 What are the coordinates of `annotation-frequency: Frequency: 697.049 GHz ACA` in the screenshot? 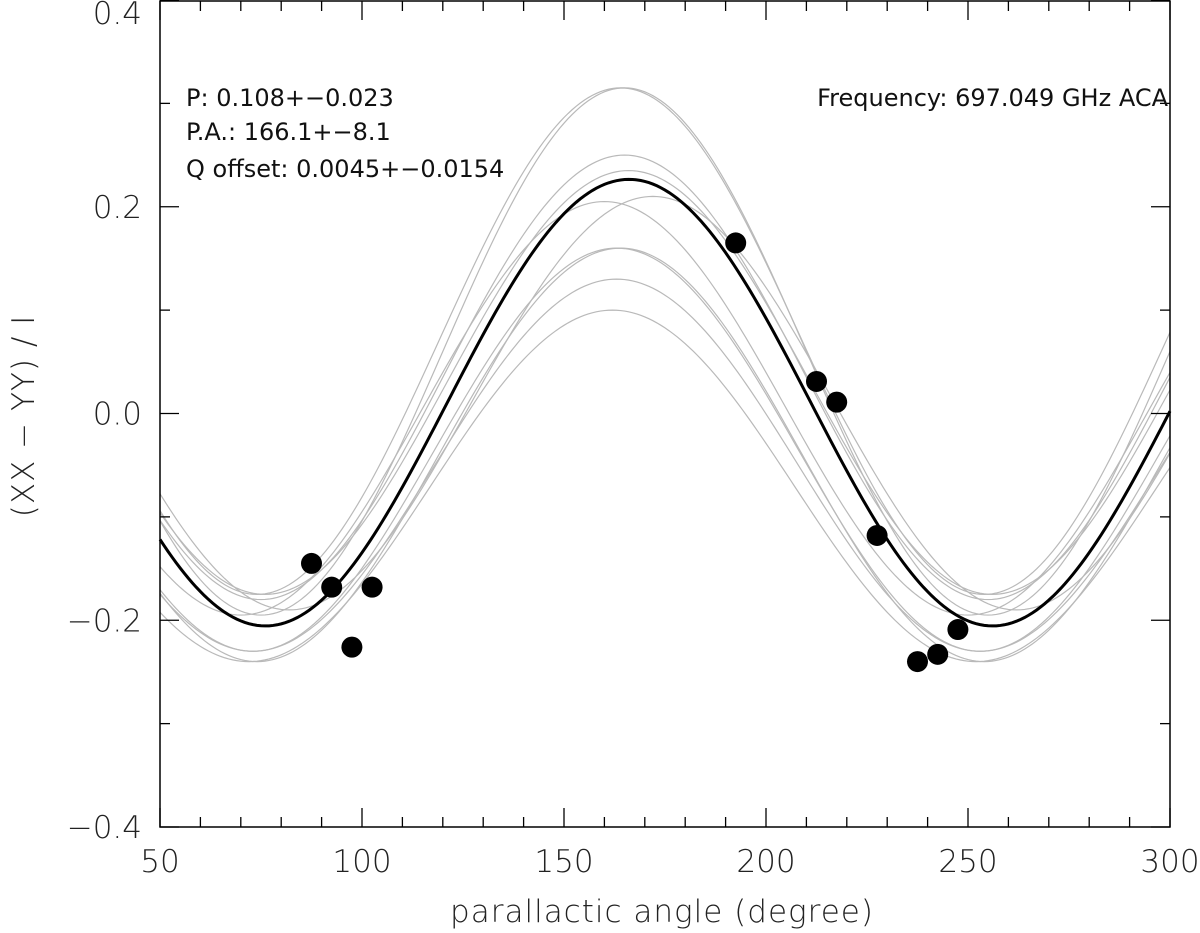 It's located at (992, 98).